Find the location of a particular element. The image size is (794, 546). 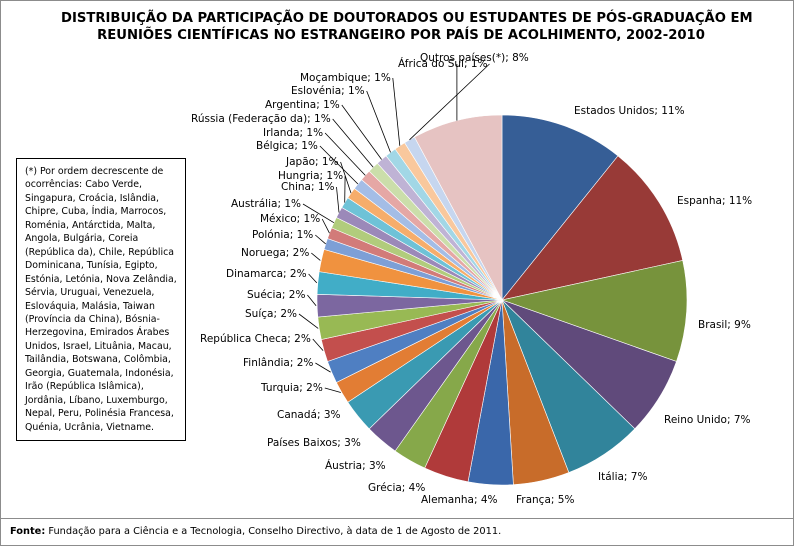

pie-label-23: Japão; 1% is located at coordinates (312, 162).